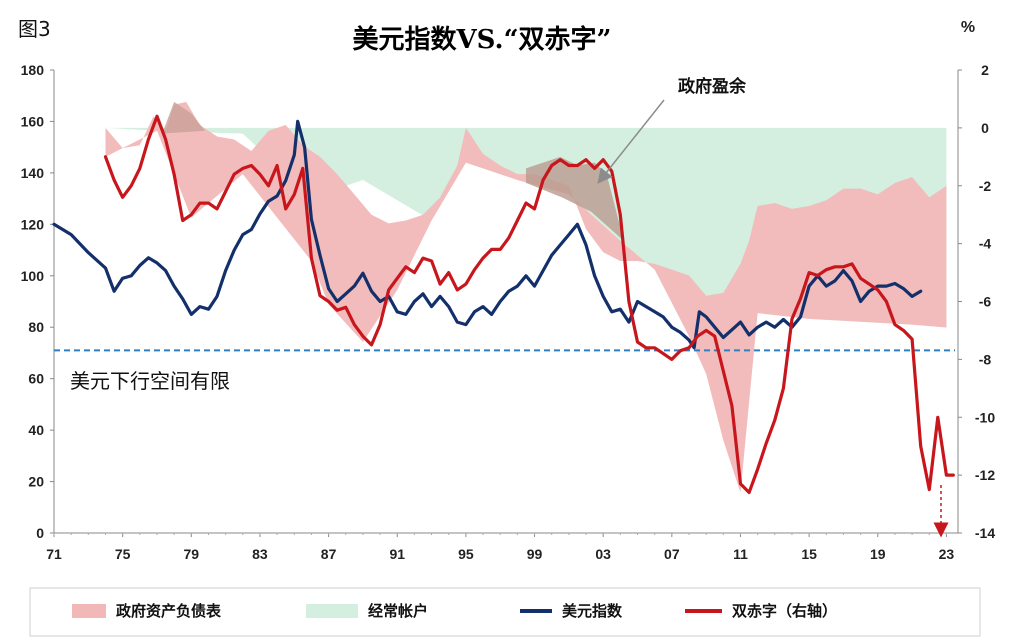 The image size is (1009, 644). What do you see at coordinates (985, 244) in the screenshot?
I see `right-tick-label: -4` at bounding box center [985, 244].